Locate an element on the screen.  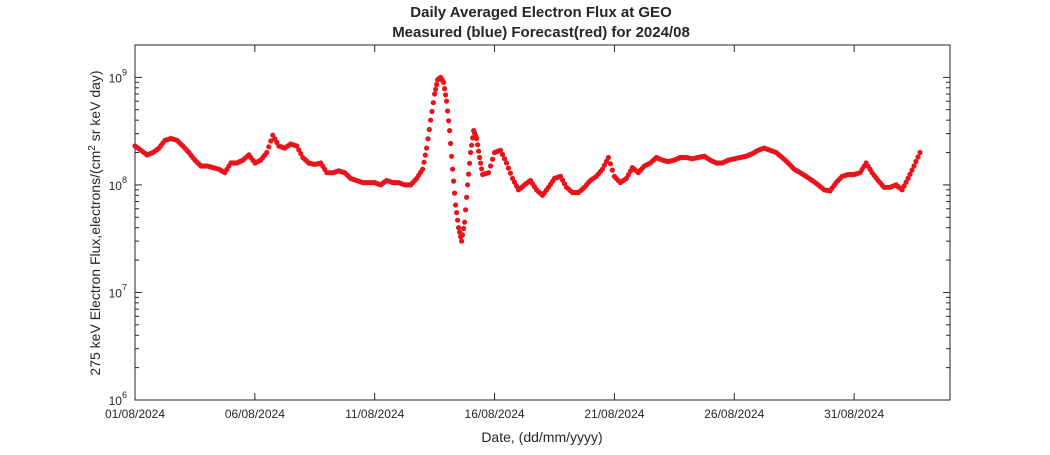
x-tick-label: 21/08/2024 is located at coordinates (614, 414).